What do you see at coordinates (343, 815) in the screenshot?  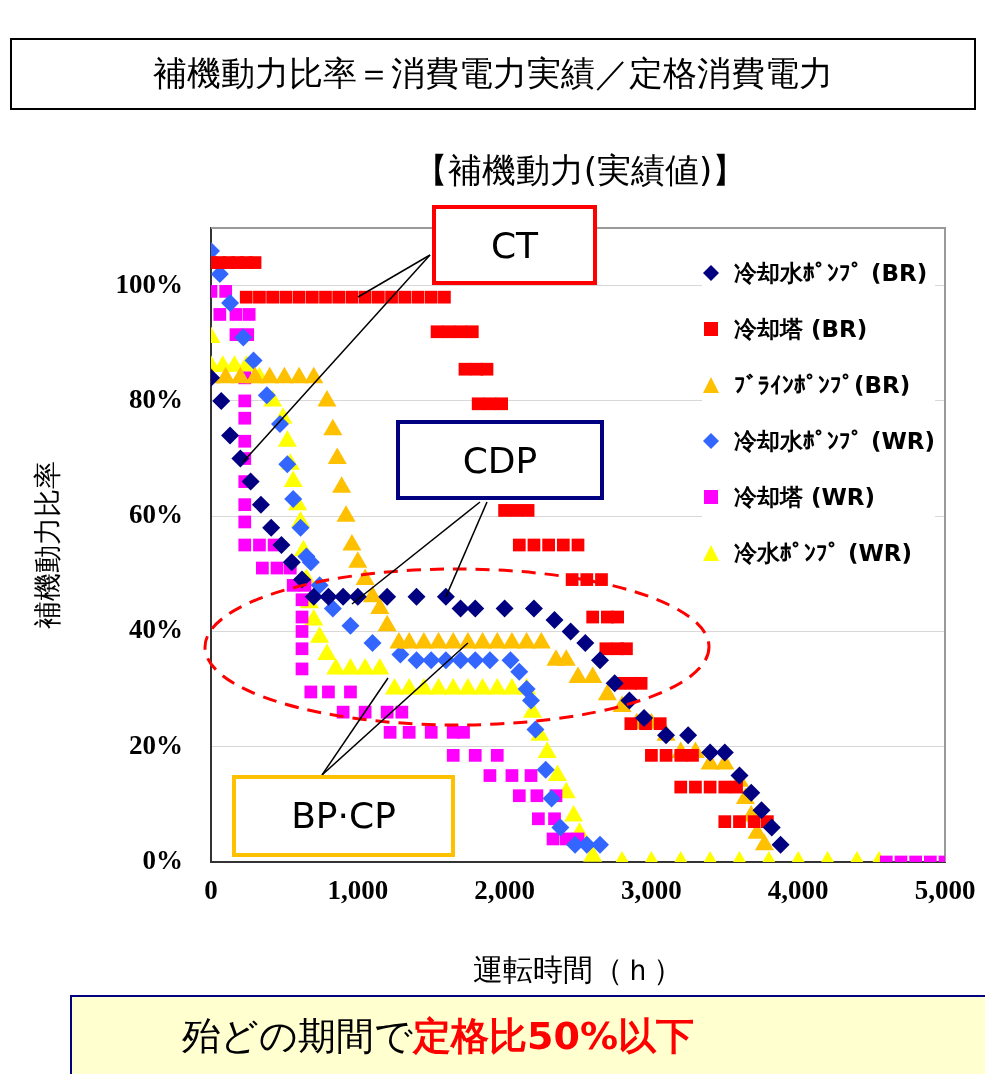 I see `annotation: BP·CP` at bounding box center [343, 815].